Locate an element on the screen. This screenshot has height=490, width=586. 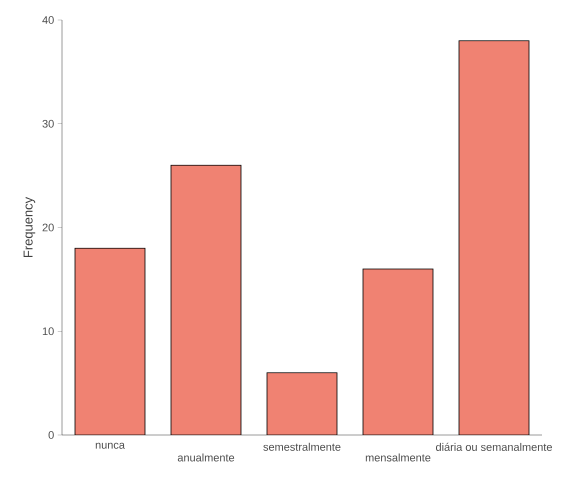
y-tick-label: 20 is located at coordinates (48, 228).